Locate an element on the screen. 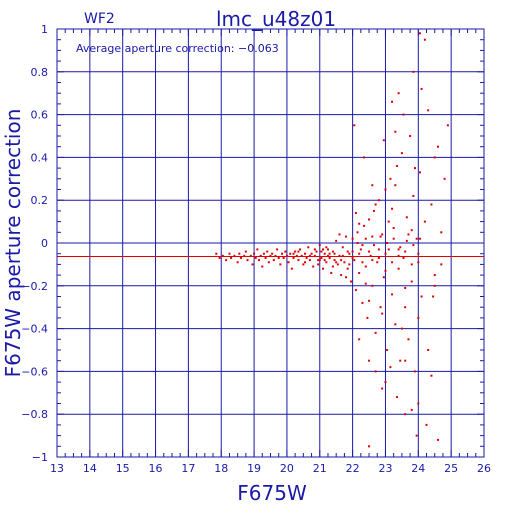 The width and height of the screenshot is (512, 517). x-tick-label: 14 is located at coordinates (90, 468).